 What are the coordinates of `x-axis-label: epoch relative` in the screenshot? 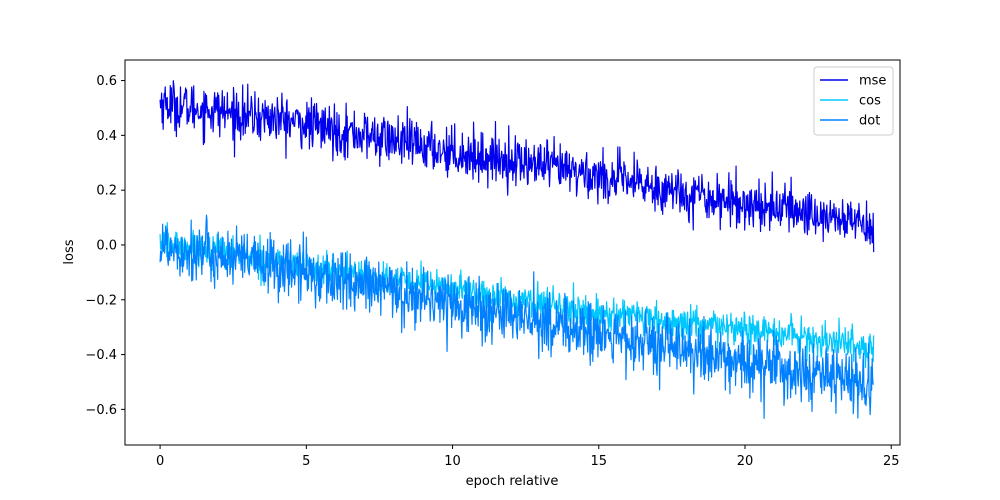 It's located at (512, 481).